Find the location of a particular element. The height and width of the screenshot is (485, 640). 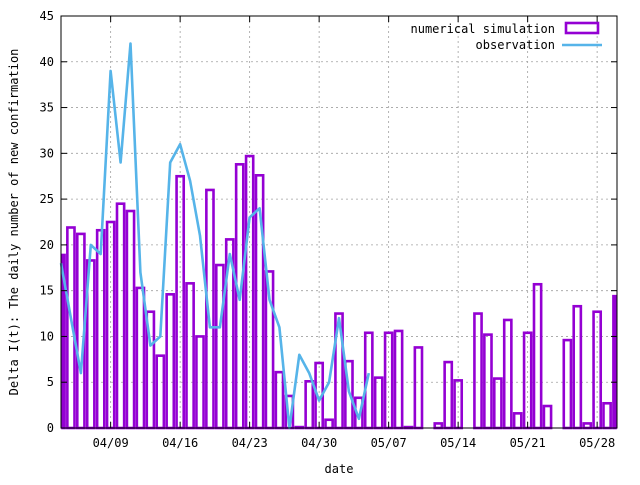

y-tick-label: 0 is located at coordinates (50, 428).